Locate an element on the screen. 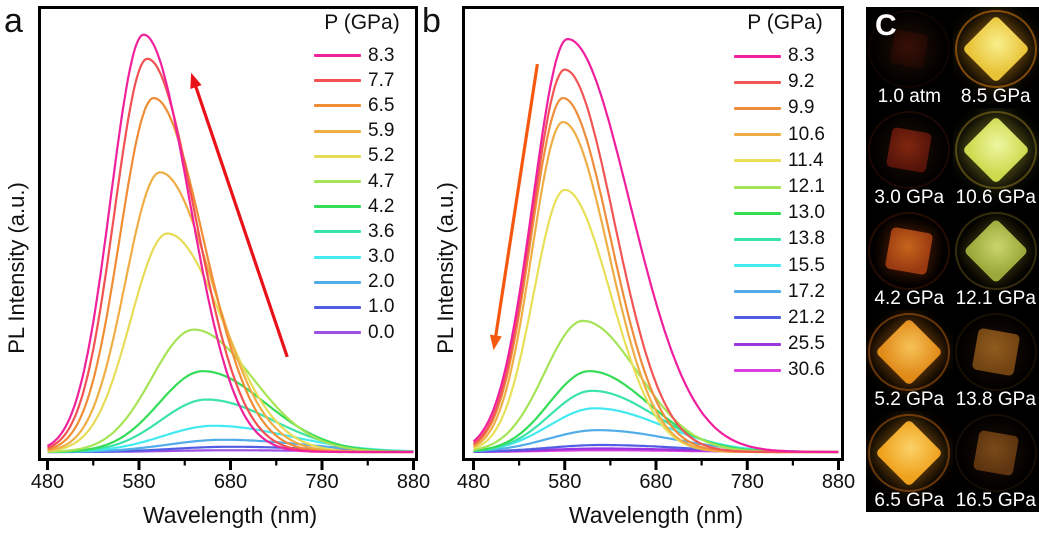  pressure-caption: 12.1 GPa is located at coordinates (995, 298).